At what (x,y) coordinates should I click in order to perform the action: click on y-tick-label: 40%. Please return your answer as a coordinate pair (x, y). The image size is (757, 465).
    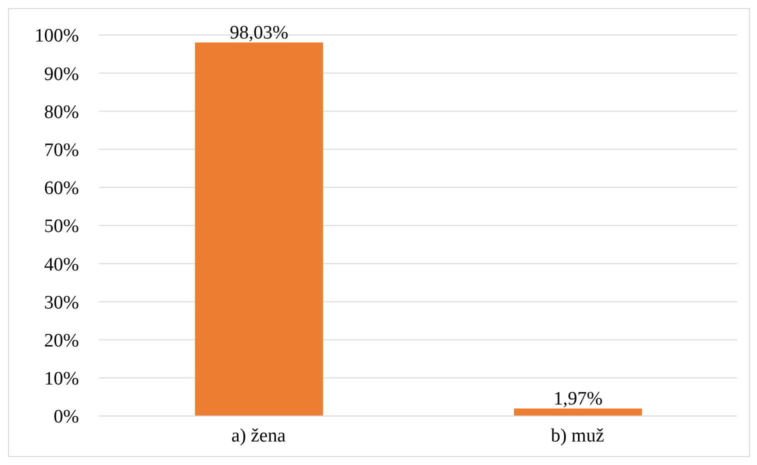
    Looking at the image, I should click on (62, 265).